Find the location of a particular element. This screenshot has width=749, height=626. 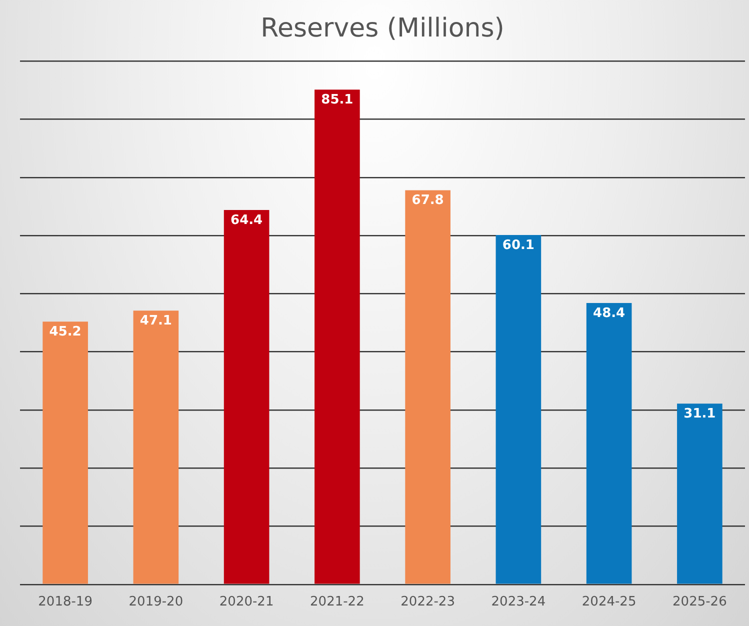

data-label: 60.1 is located at coordinates (518, 245).